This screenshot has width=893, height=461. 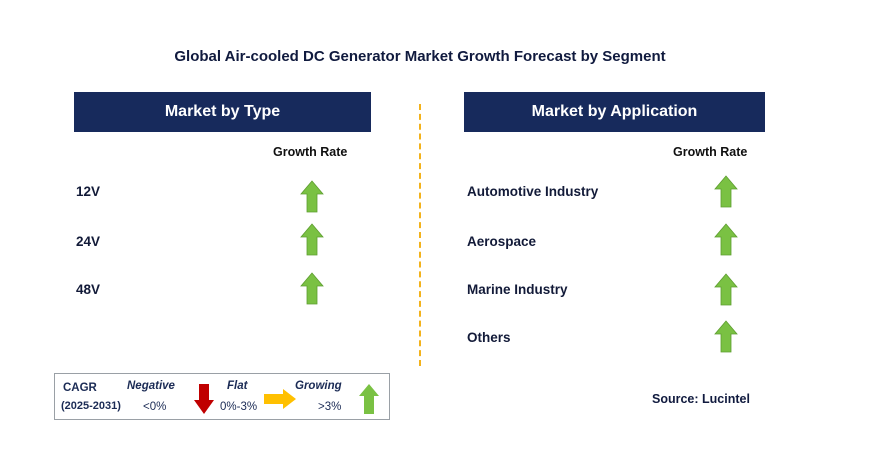 I want to click on application-panel-header: Market by Application, so click(x=614, y=112).